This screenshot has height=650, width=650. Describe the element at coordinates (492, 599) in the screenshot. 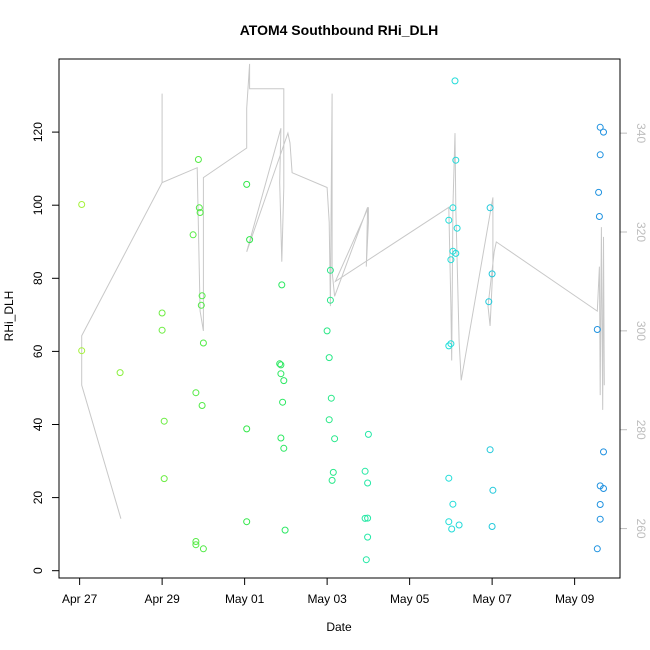

I see `x-tick-label: May 07` at that location.